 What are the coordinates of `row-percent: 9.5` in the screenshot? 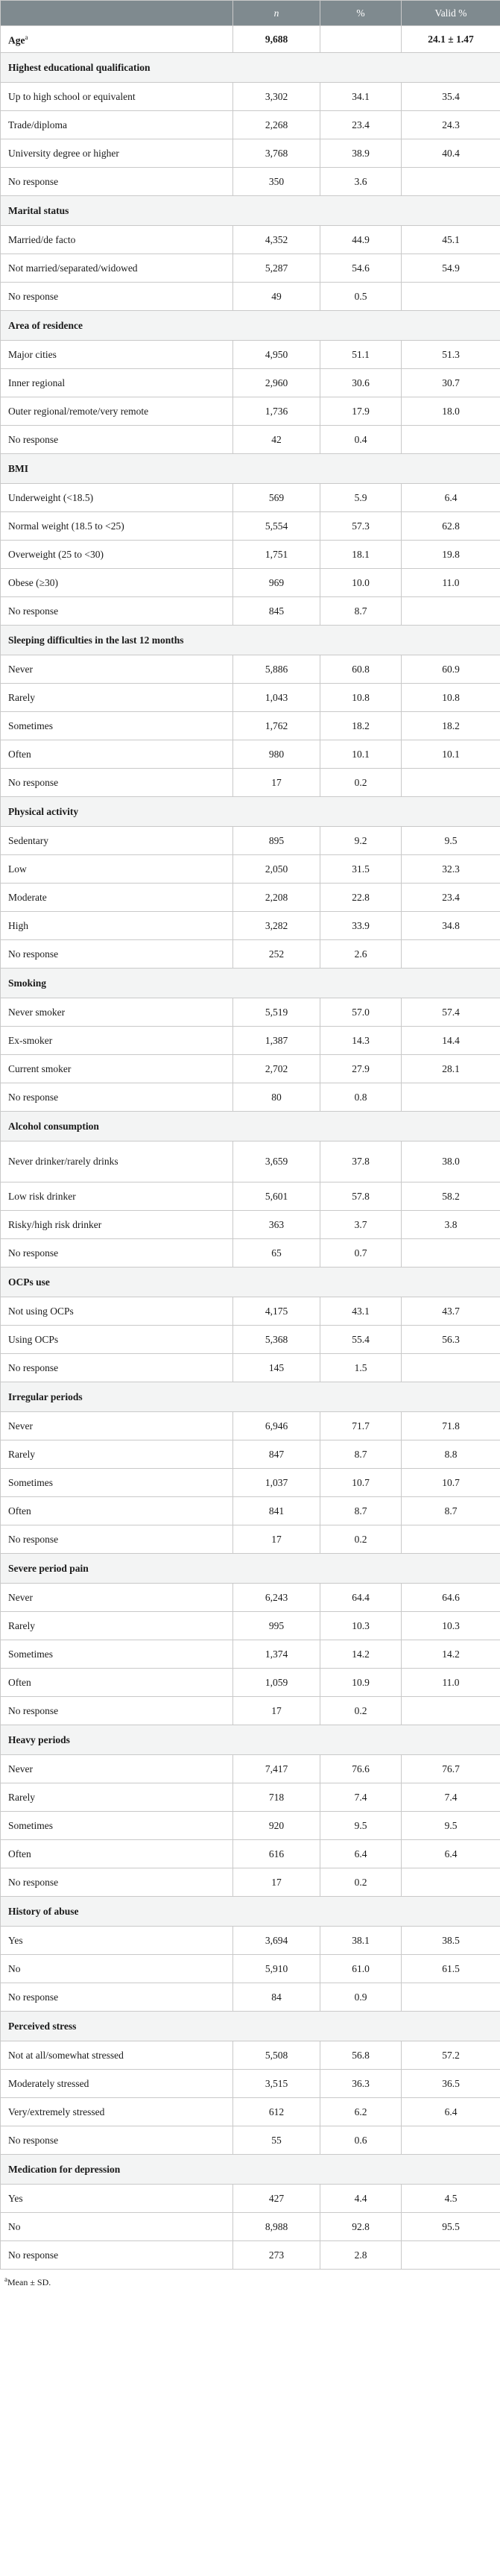 It's located at (361, 1826).